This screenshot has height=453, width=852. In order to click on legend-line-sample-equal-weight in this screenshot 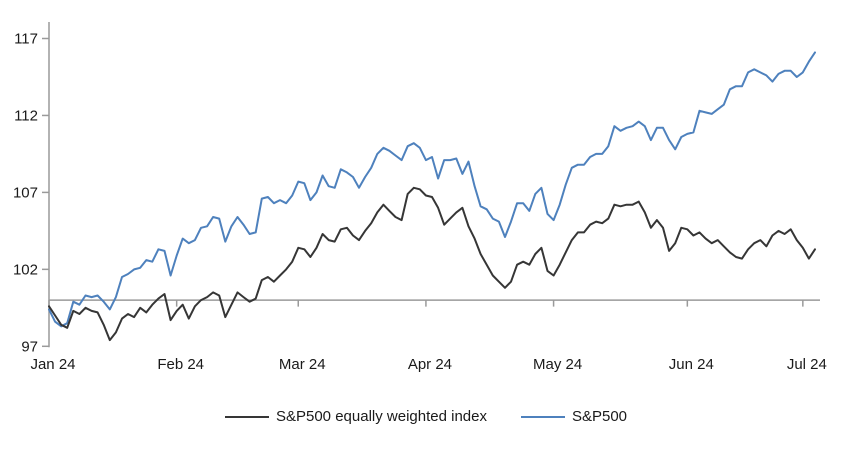, I will do `click(246, 416)`.